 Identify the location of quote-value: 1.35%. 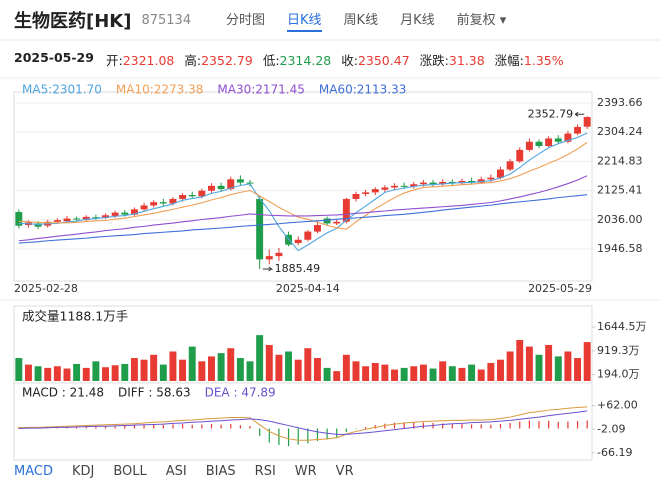
(543, 60).